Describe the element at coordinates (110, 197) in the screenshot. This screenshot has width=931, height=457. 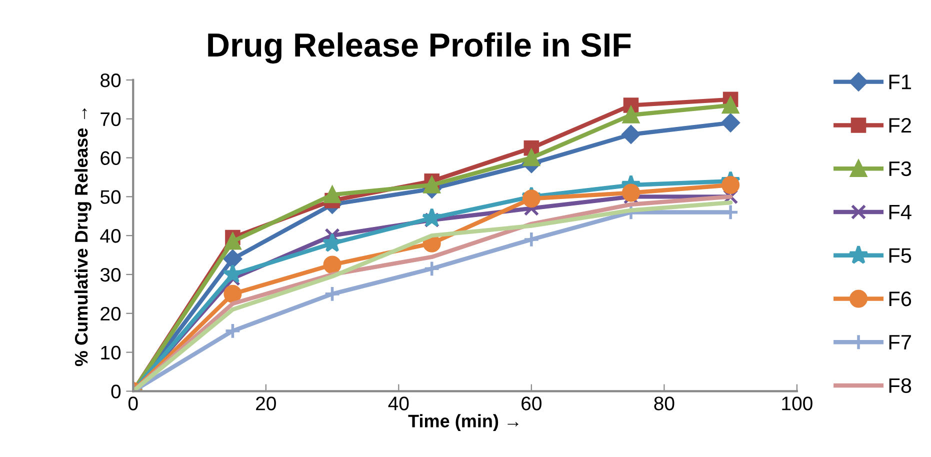
I see `y-tick-label: 50` at that location.